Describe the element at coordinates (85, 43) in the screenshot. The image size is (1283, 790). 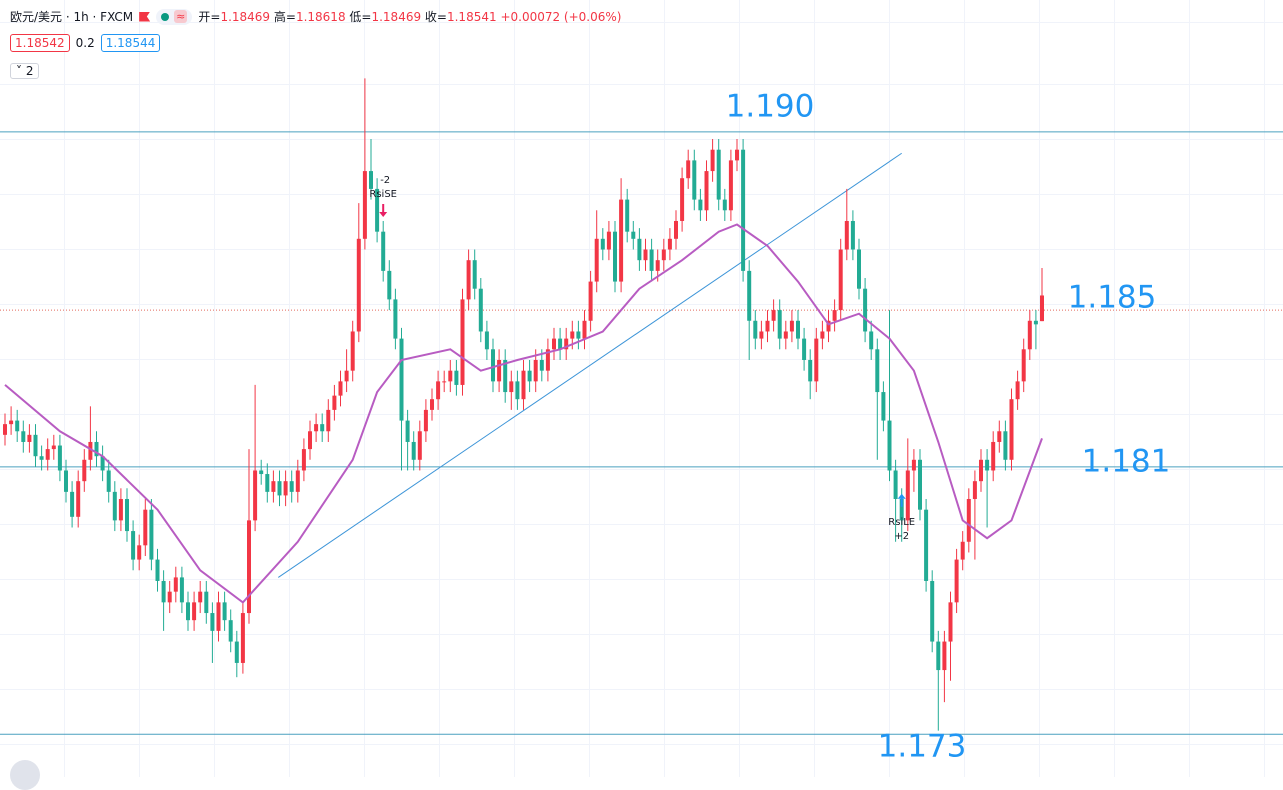
I see `trade-row: 1.18542 0.2 1.18544` at that location.